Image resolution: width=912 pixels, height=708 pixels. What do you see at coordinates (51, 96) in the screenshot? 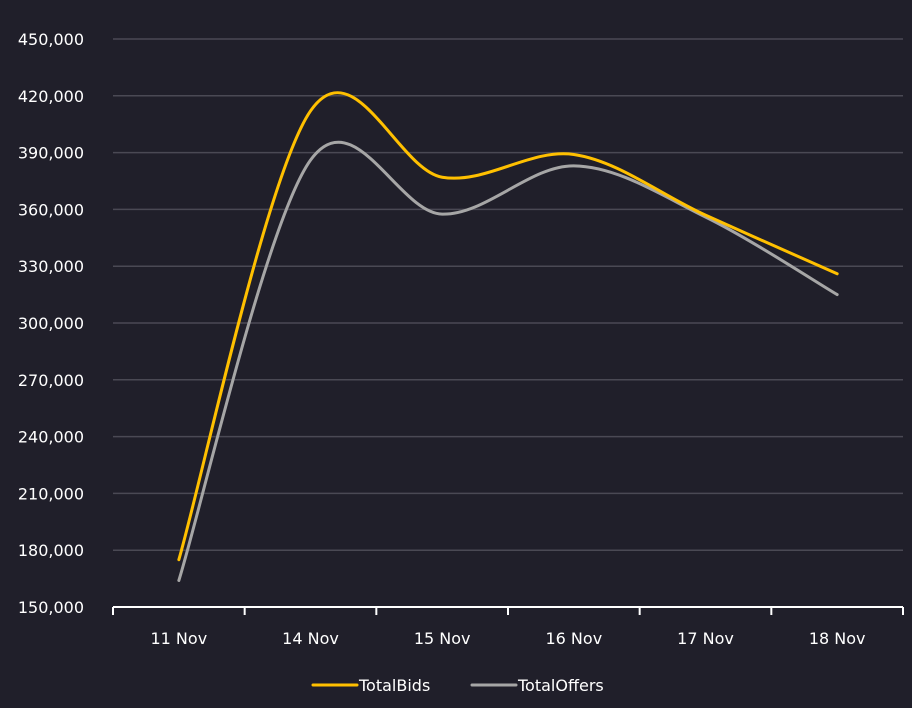
I see `y-tick-label: 420,000` at bounding box center [51, 96].